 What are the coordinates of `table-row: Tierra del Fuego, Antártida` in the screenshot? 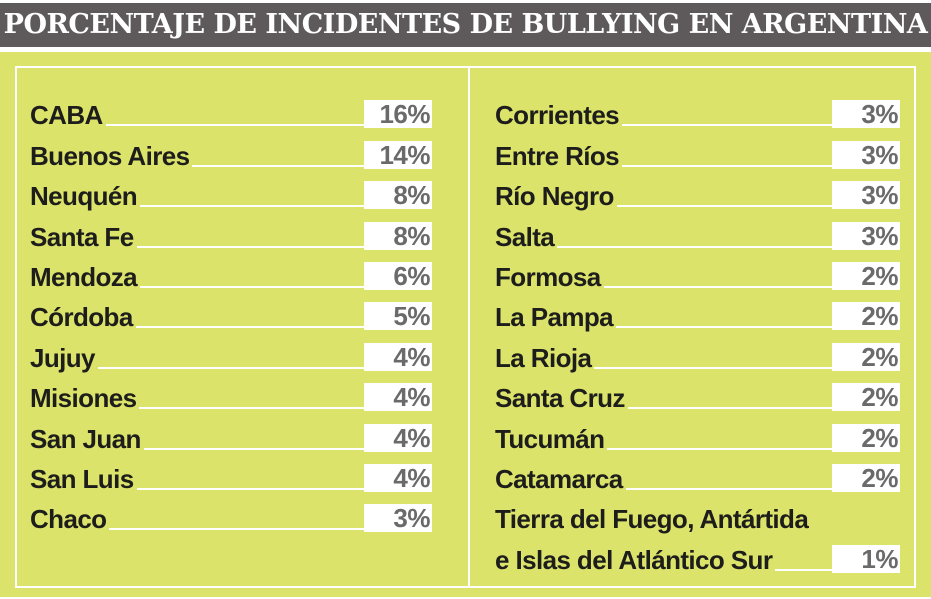 It's located at (697, 514).